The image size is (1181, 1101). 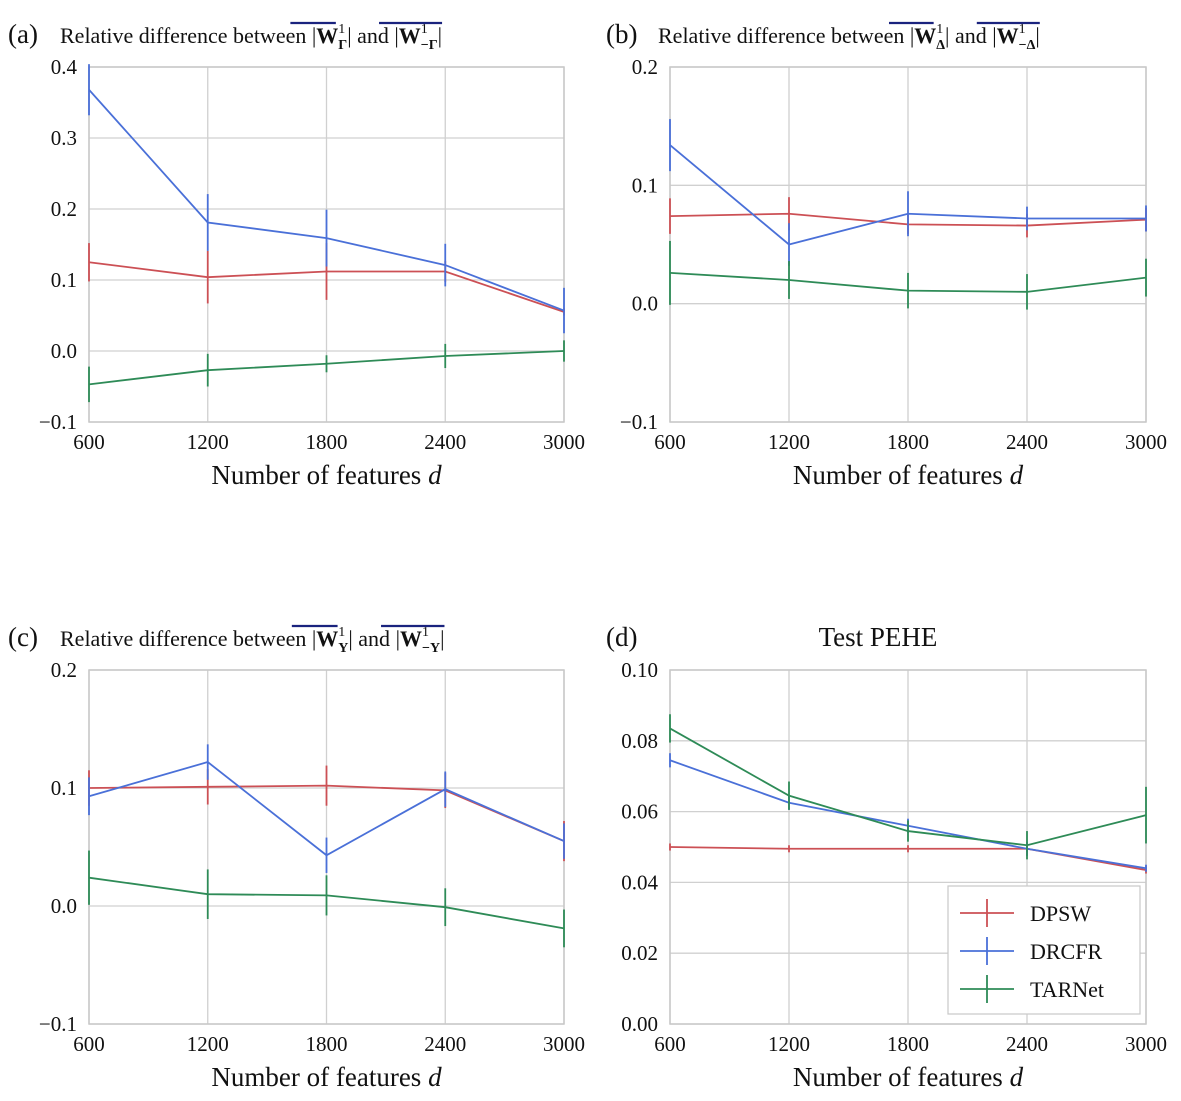 What do you see at coordinates (639, 741) in the screenshot?
I see `y-tick-label: 0.08` at bounding box center [639, 741].